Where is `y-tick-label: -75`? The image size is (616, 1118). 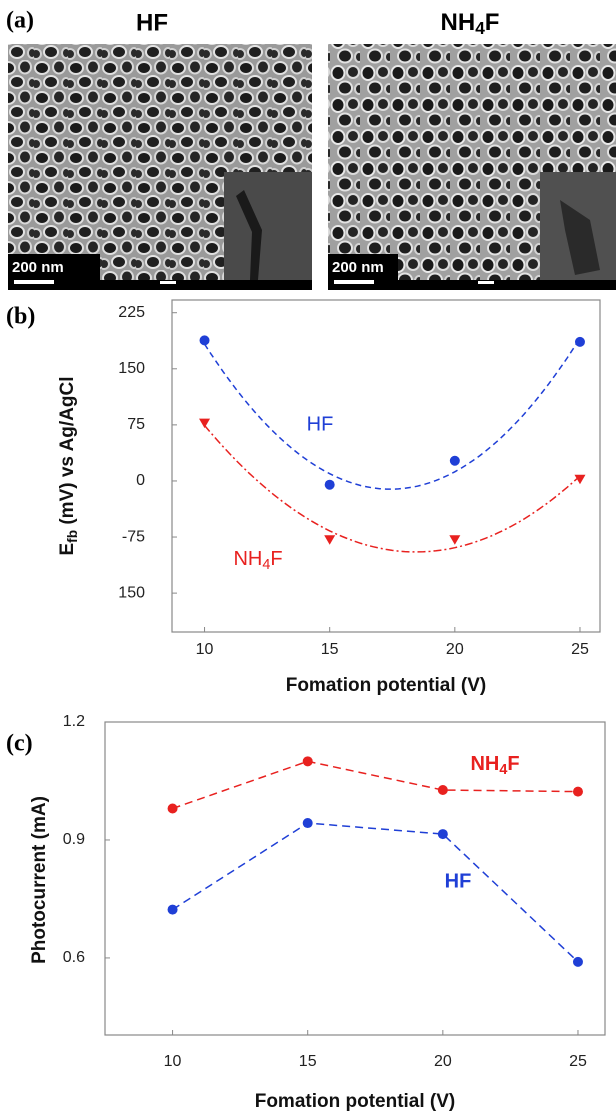
y-tick-label: -75 is located at coordinates (133, 536).